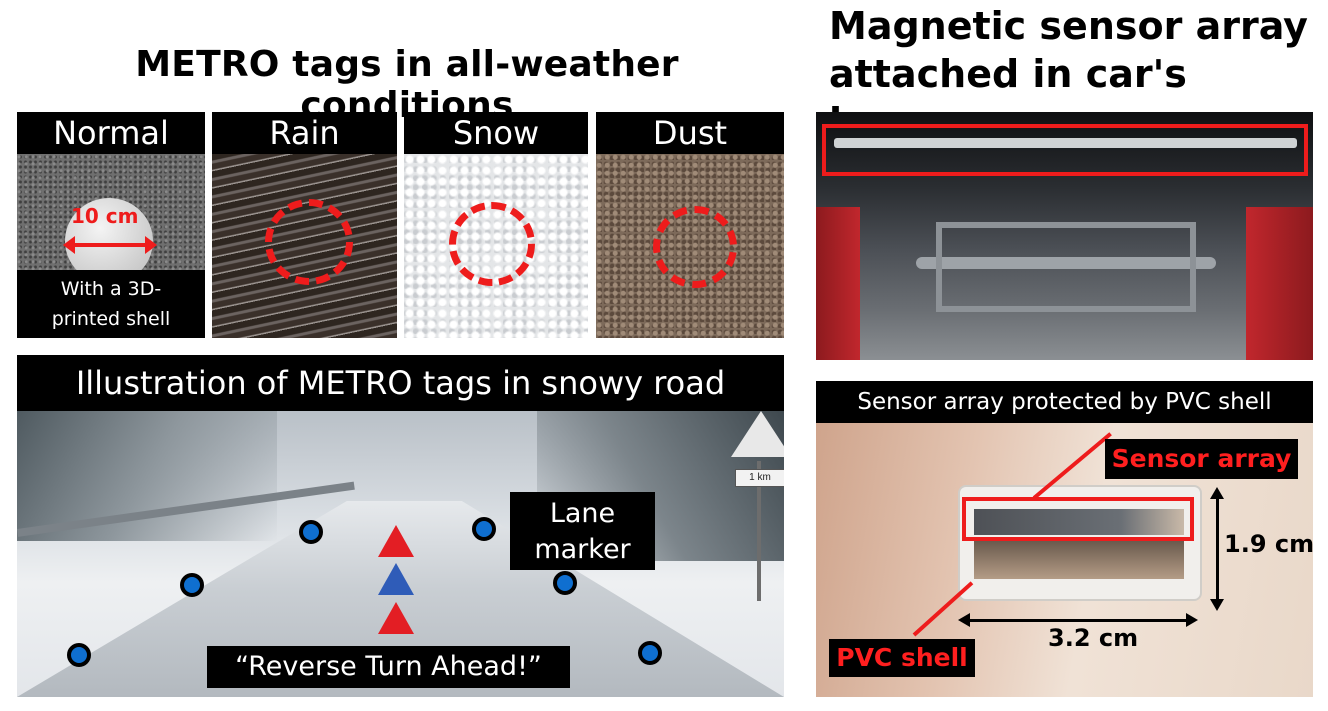  I want to click on distance-sign: 1 km, so click(759, 478).